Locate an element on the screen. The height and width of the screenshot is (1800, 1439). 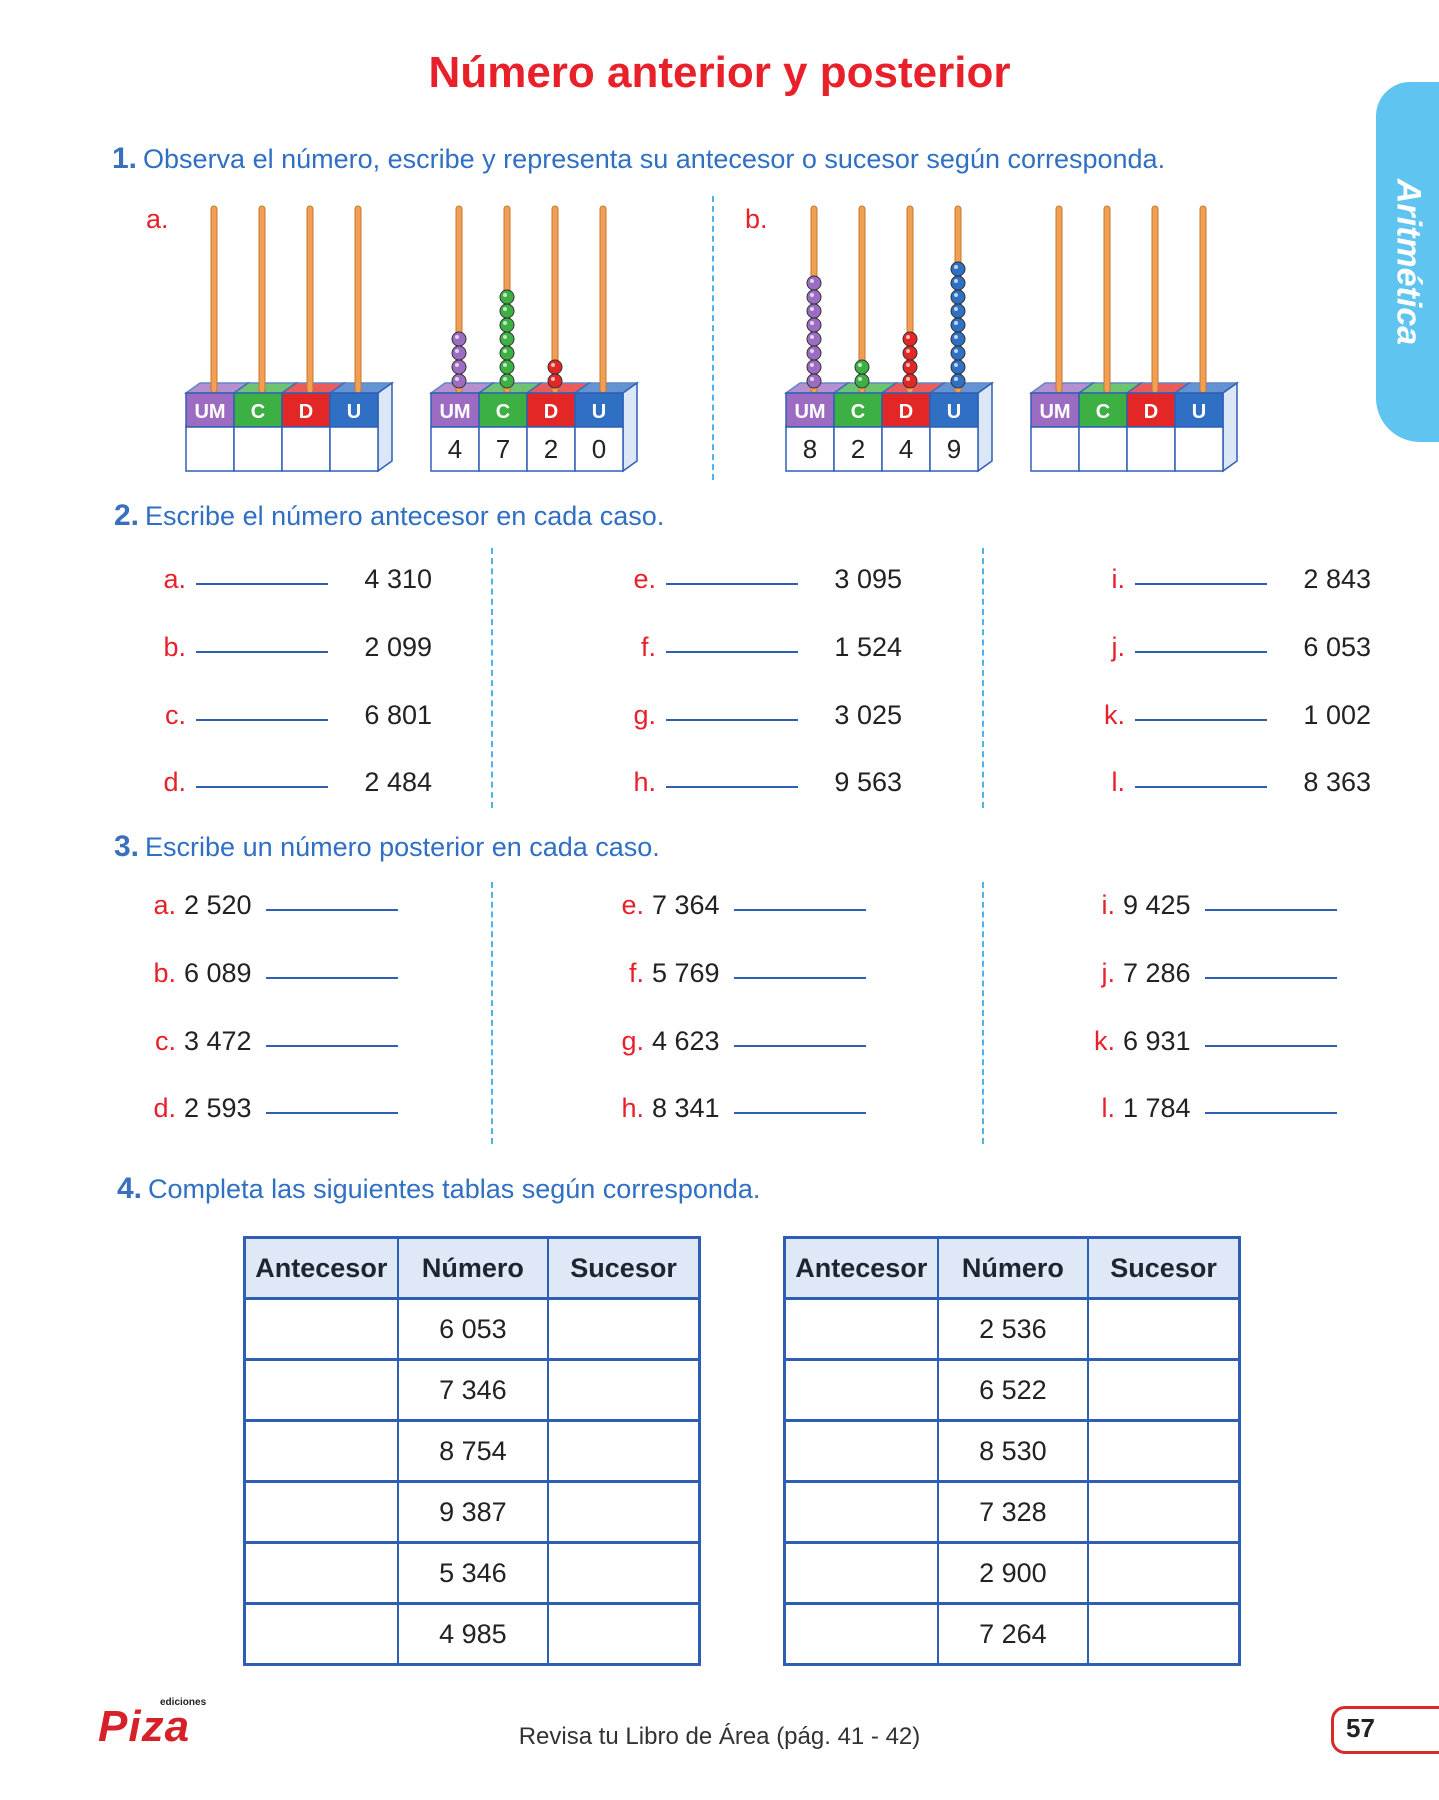
exercise-1b-label: b. is located at coordinates (756, 219).